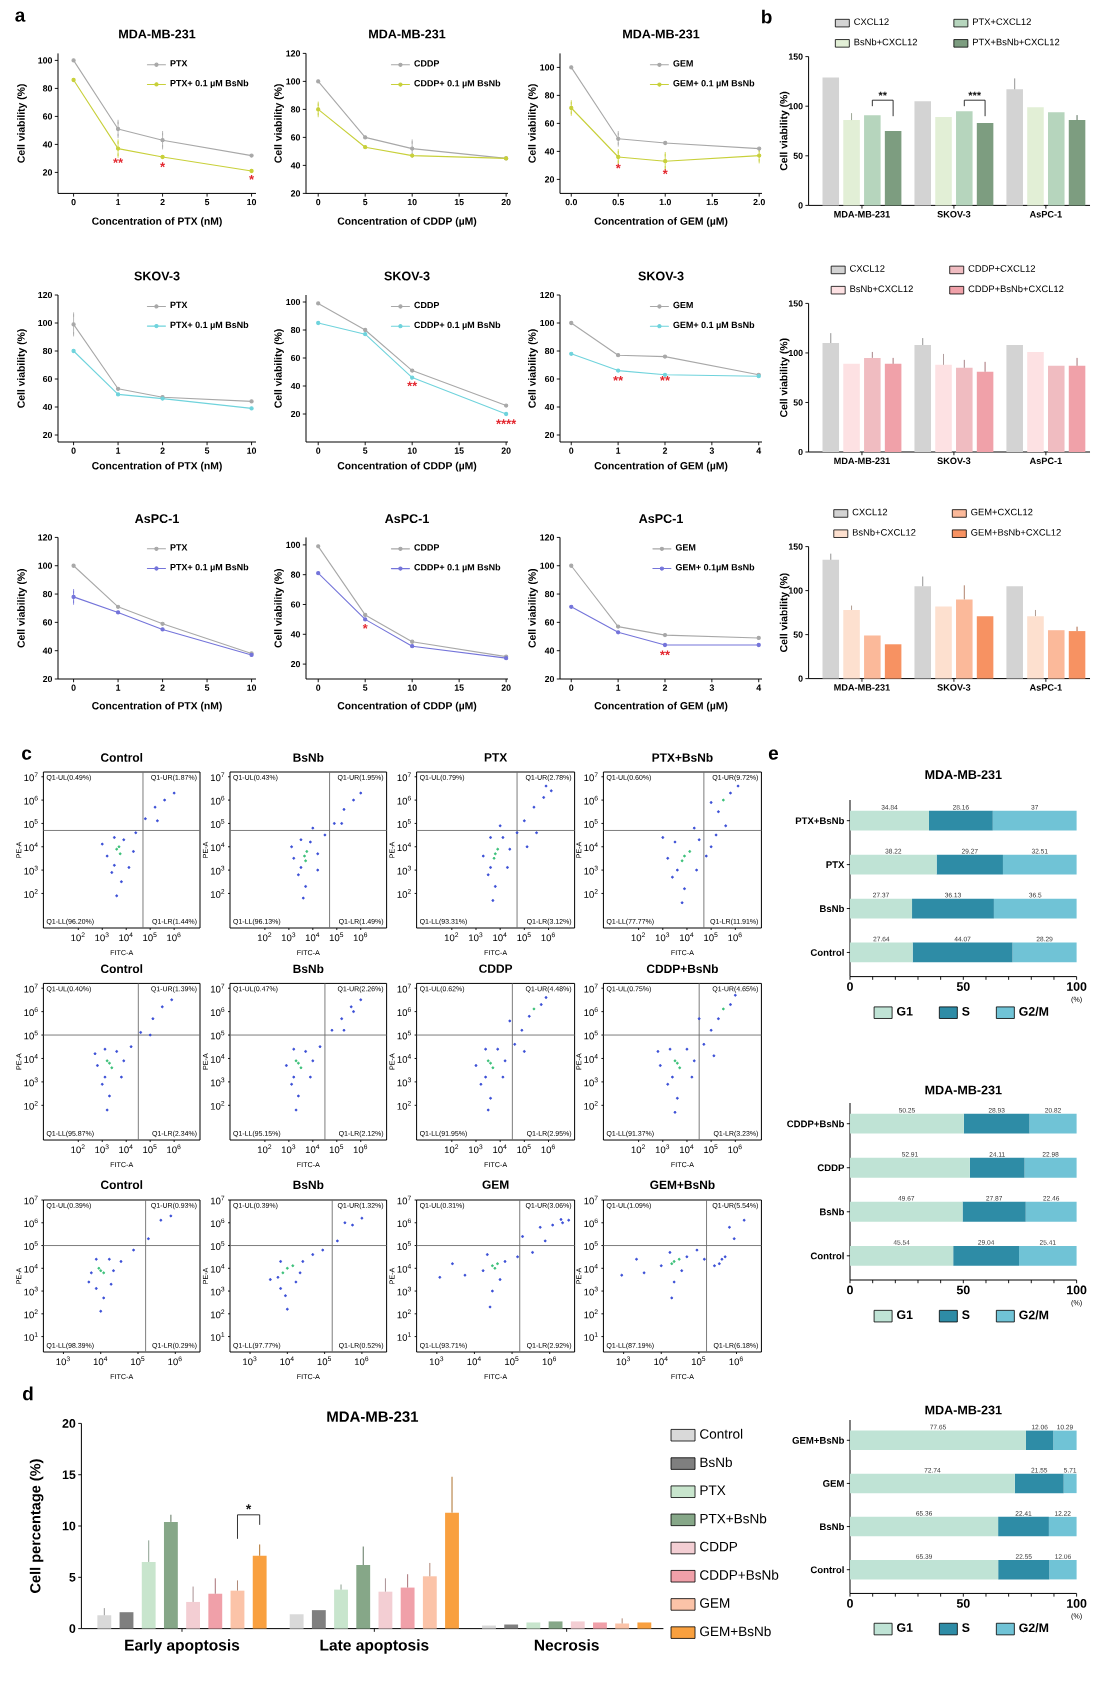 This screenshot has height=1684, width=1100. Describe the element at coordinates (27, 1393) in the screenshot. I see `text: d` at that location.